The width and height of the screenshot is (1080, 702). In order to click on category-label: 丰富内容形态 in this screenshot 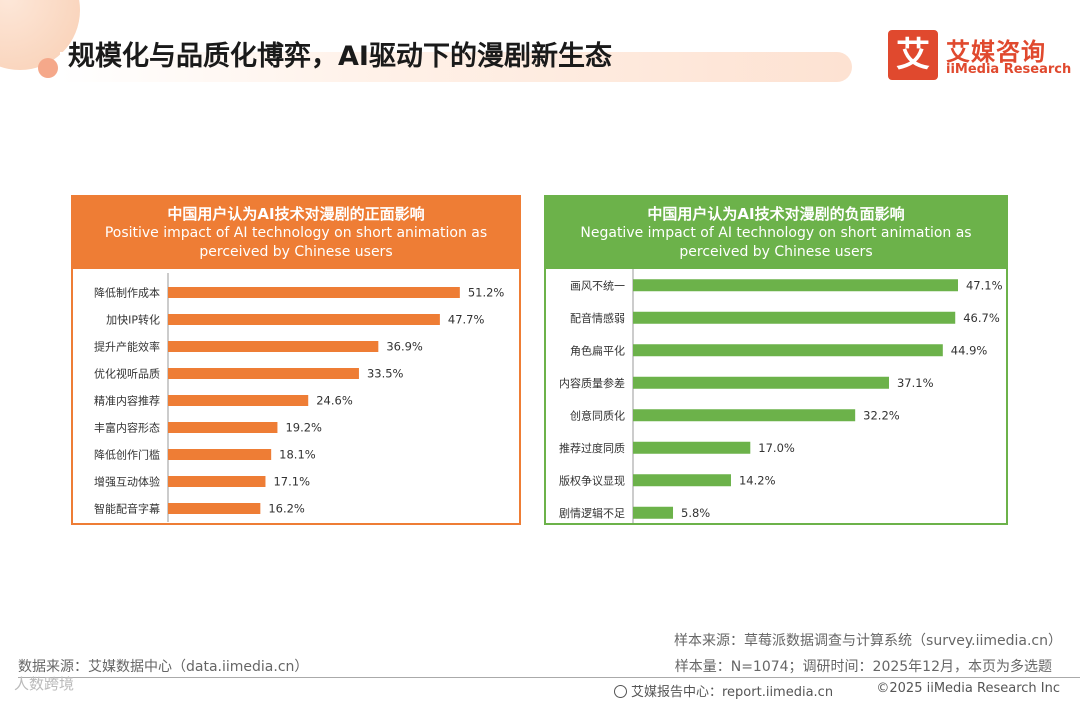, I will do `click(127, 428)`.